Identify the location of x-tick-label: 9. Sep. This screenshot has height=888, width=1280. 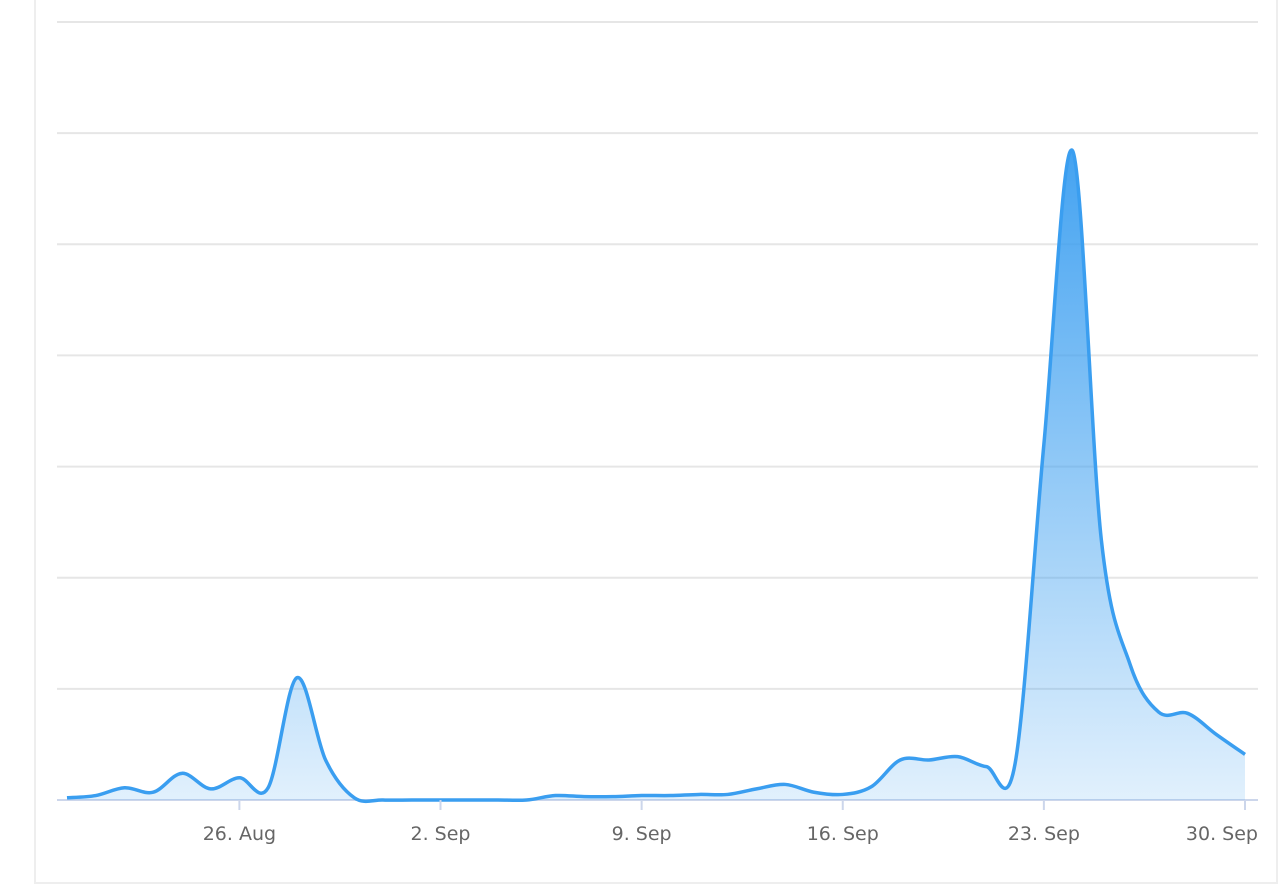
(642, 834).